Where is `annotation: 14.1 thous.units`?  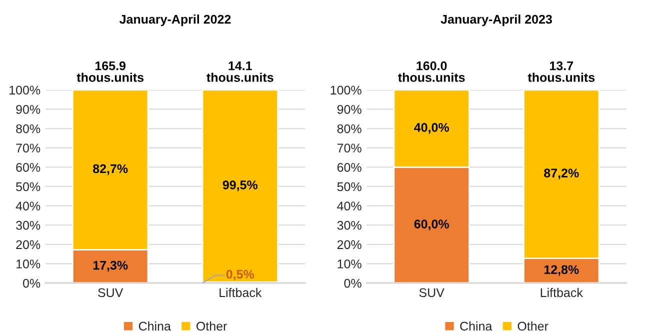
annotation: 14.1 thous.units is located at coordinates (240, 72).